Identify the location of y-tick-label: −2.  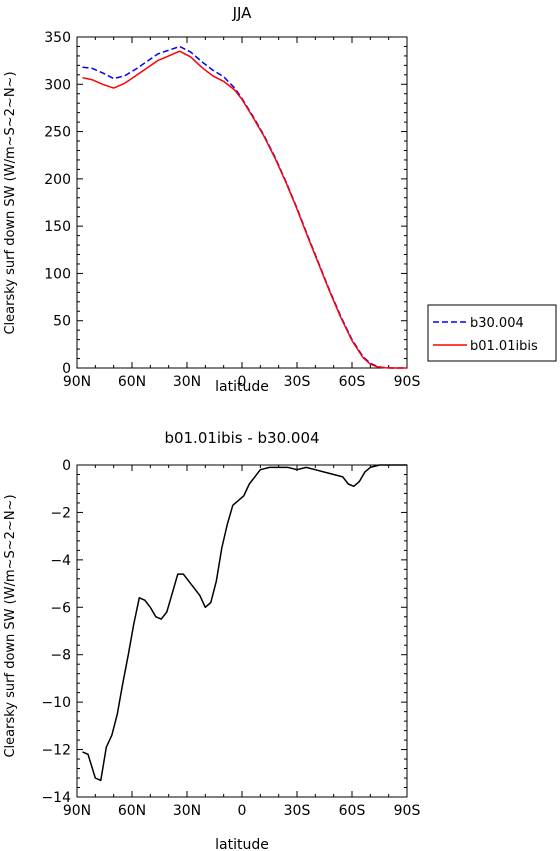
(60, 513).